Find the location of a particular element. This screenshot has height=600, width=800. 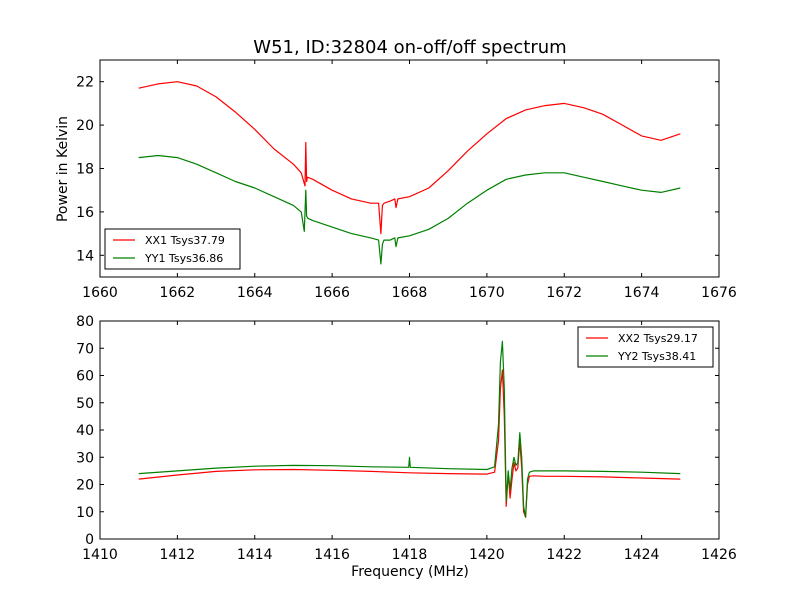

bottom-chart-x-tick-label: 1424 is located at coordinates (642, 555).